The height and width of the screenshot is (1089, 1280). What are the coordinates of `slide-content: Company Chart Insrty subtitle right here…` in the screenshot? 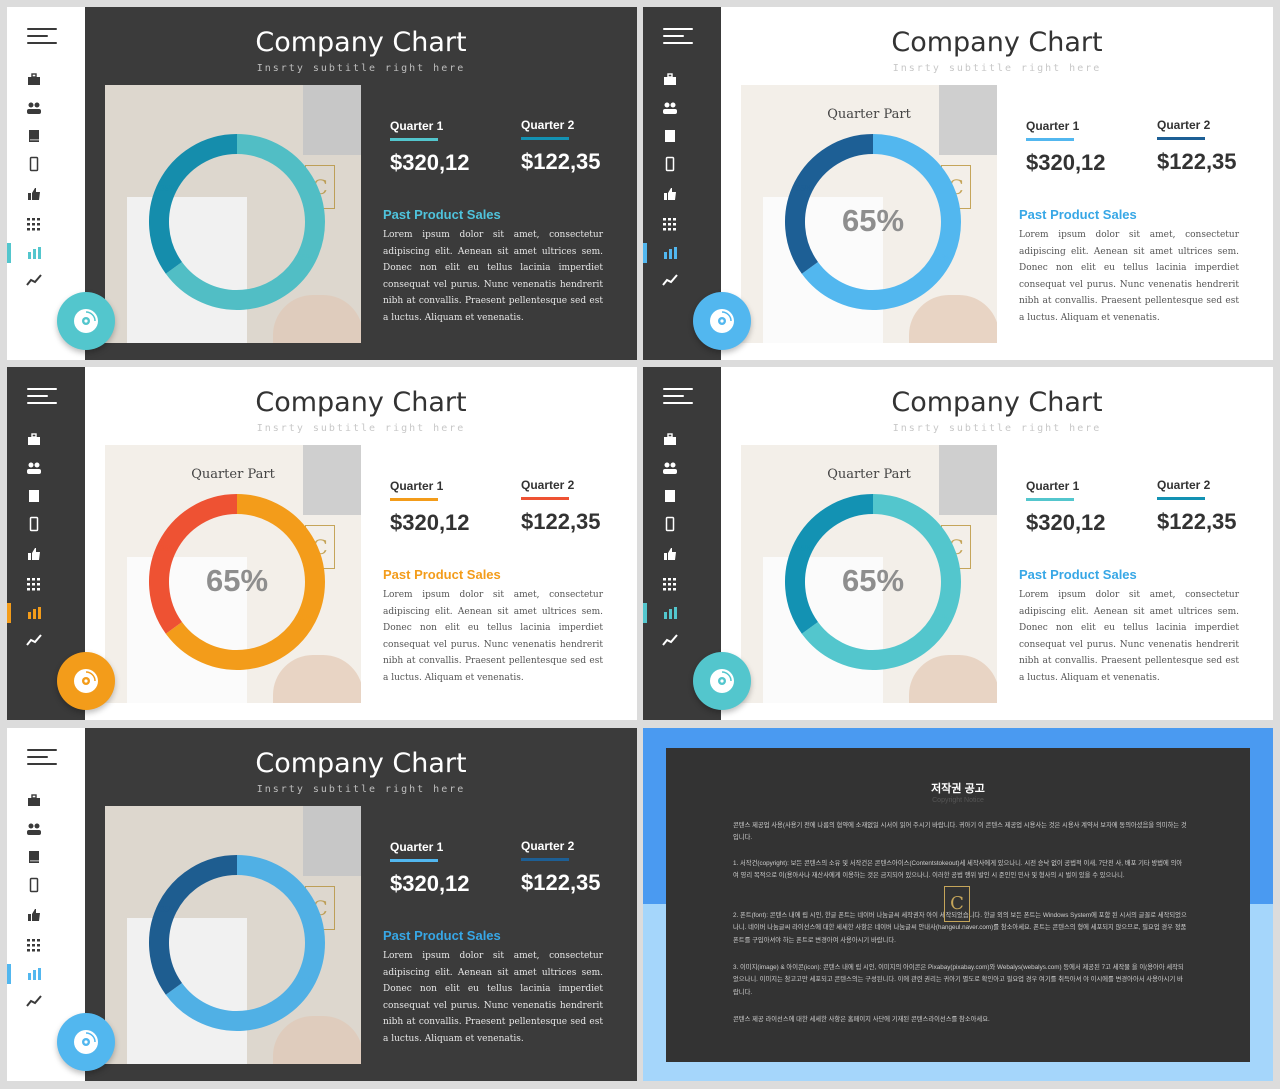 It's located at (361, 183).